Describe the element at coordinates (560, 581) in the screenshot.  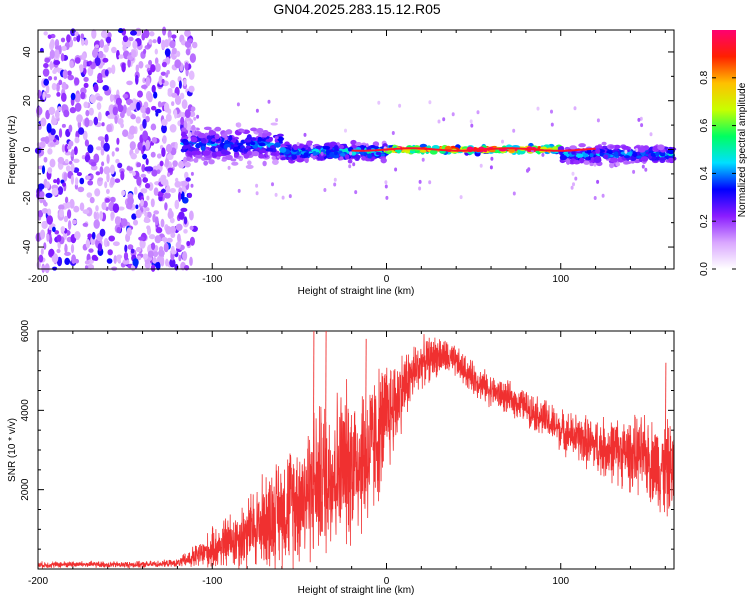
I see `snr-x-tick-label: 100` at that location.